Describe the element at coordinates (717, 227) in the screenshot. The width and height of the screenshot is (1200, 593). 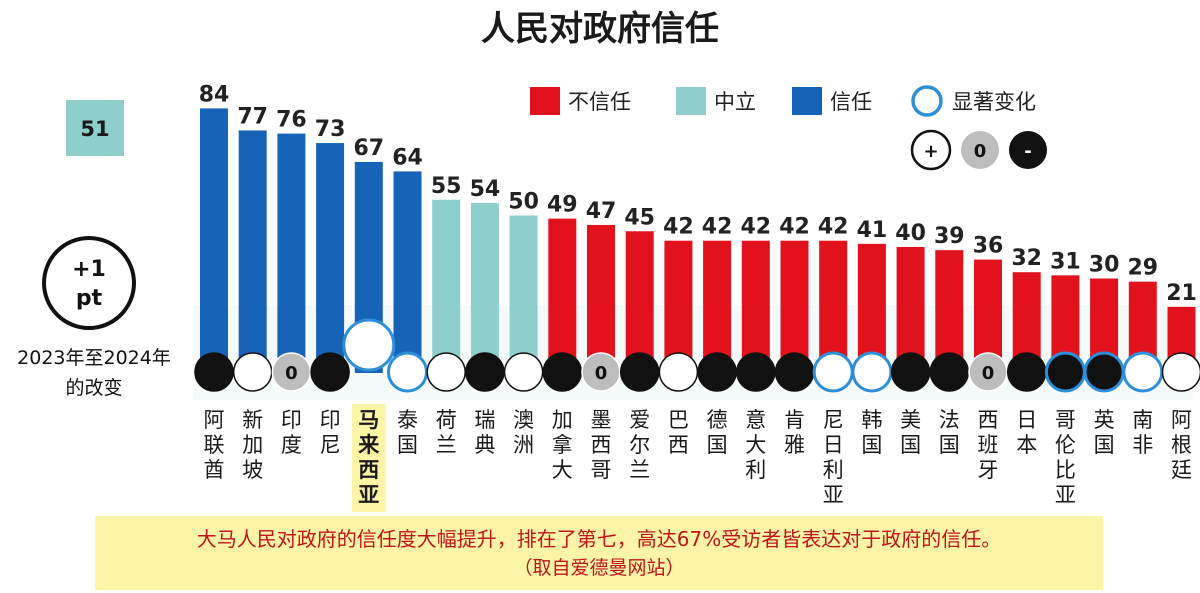
I see `value-label-14: 42` at that location.